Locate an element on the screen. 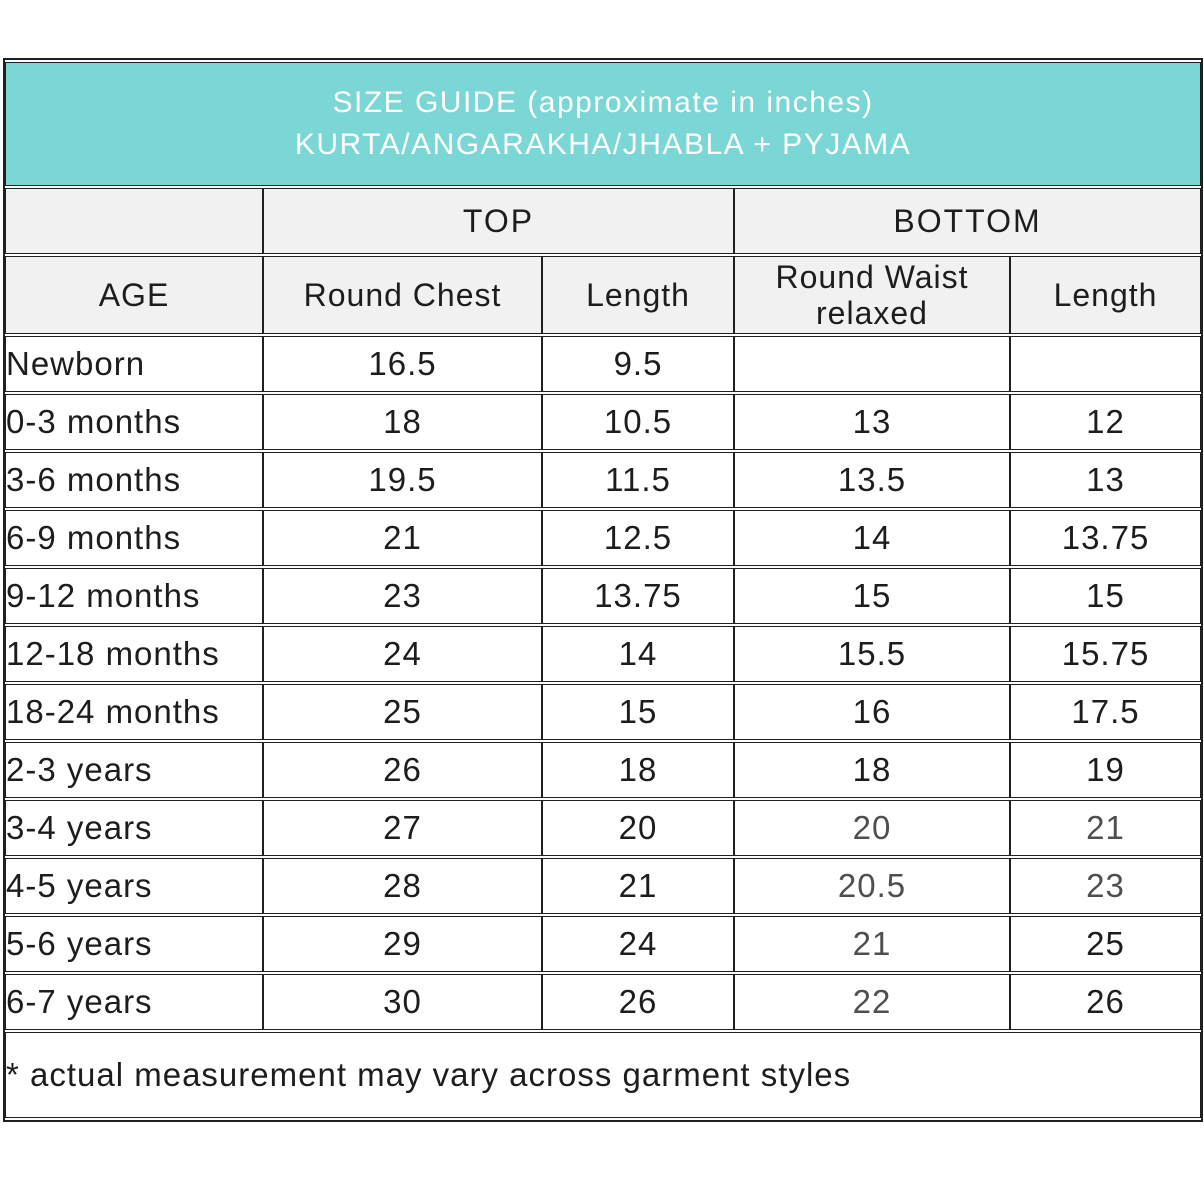 The height and width of the screenshot is (1204, 1204). age-cell: 12-18 months is located at coordinates (134, 654).